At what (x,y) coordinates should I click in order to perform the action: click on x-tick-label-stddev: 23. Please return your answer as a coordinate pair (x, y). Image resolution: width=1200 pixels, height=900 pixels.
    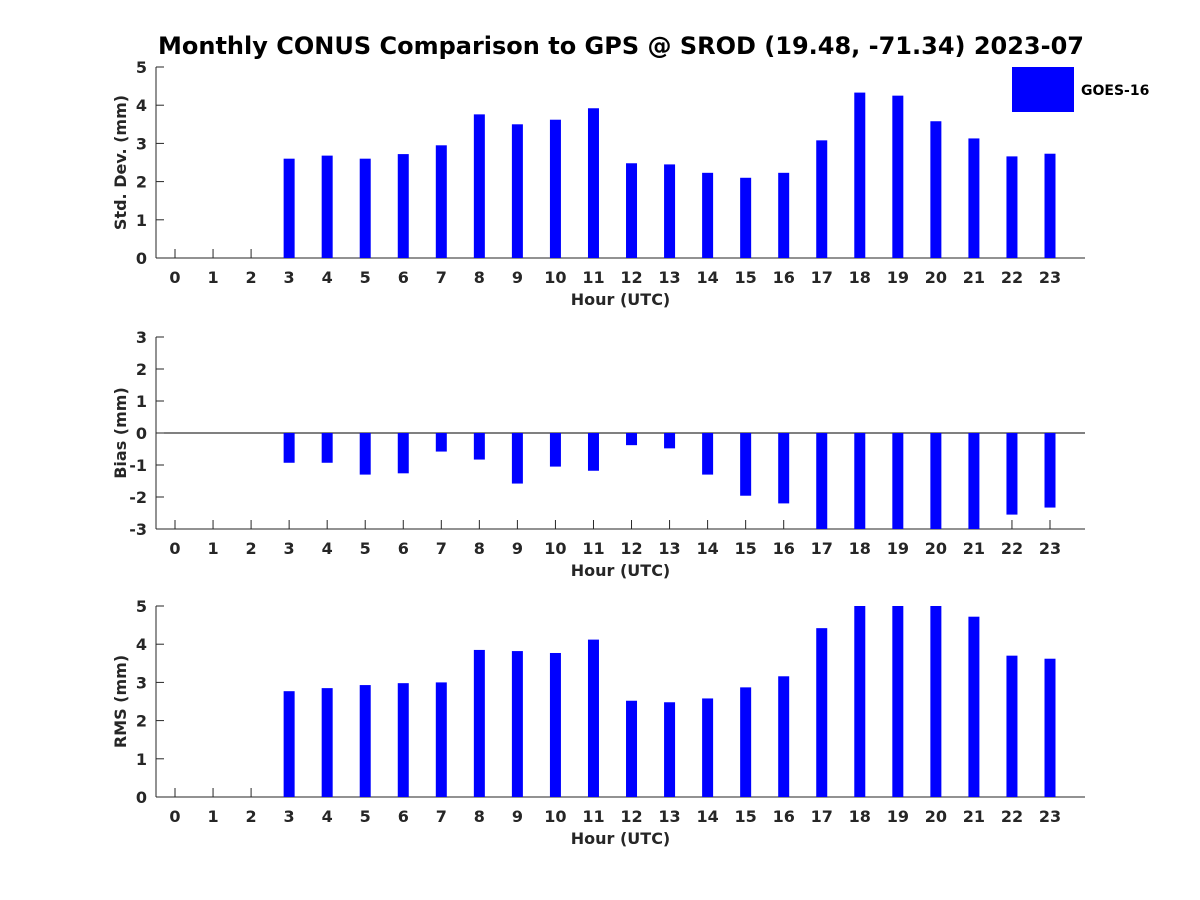
    Looking at the image, I should click on (1050, 277).